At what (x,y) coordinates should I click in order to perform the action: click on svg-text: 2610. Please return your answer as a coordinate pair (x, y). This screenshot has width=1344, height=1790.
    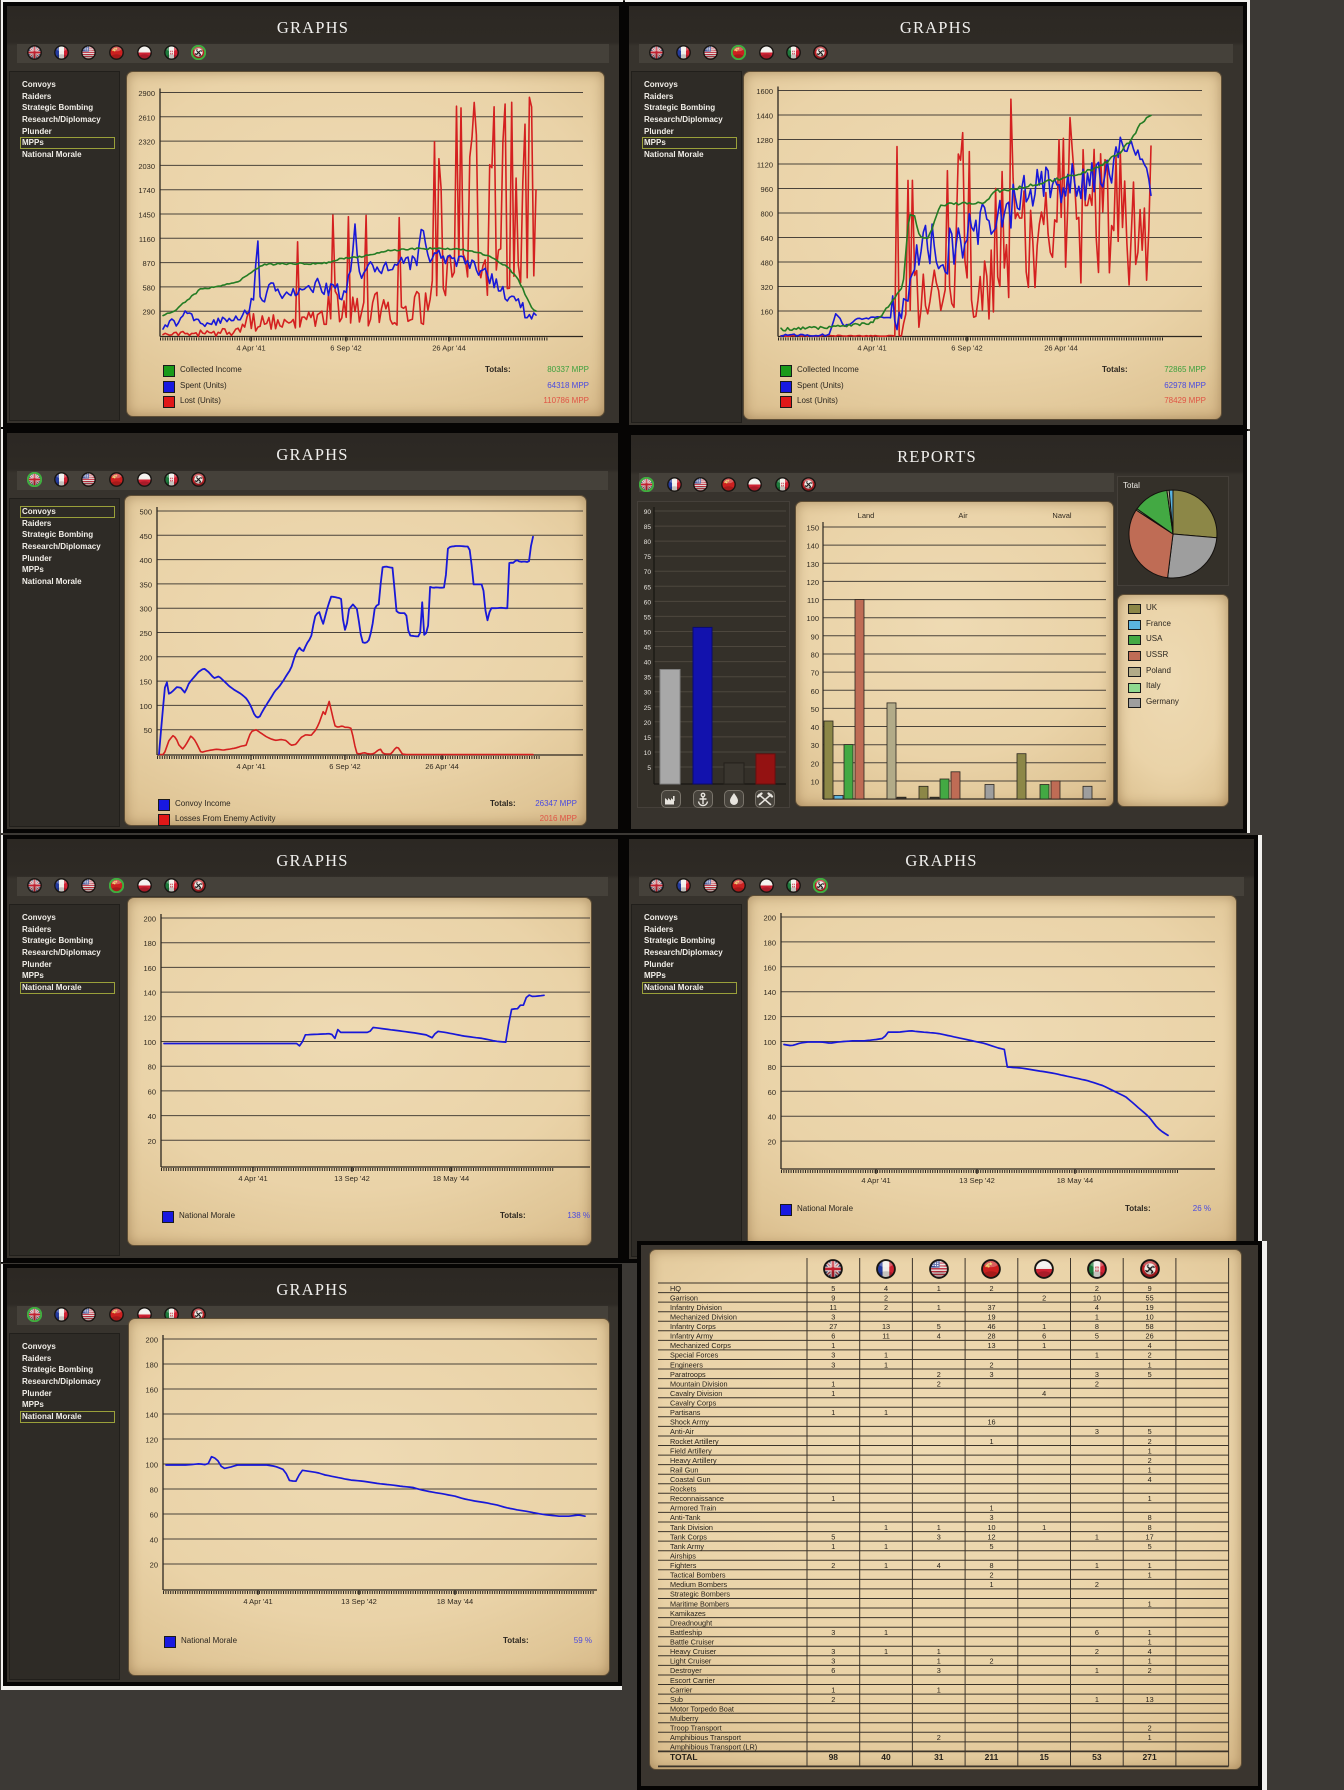
    Looking at the image, I should click on (146, 117).